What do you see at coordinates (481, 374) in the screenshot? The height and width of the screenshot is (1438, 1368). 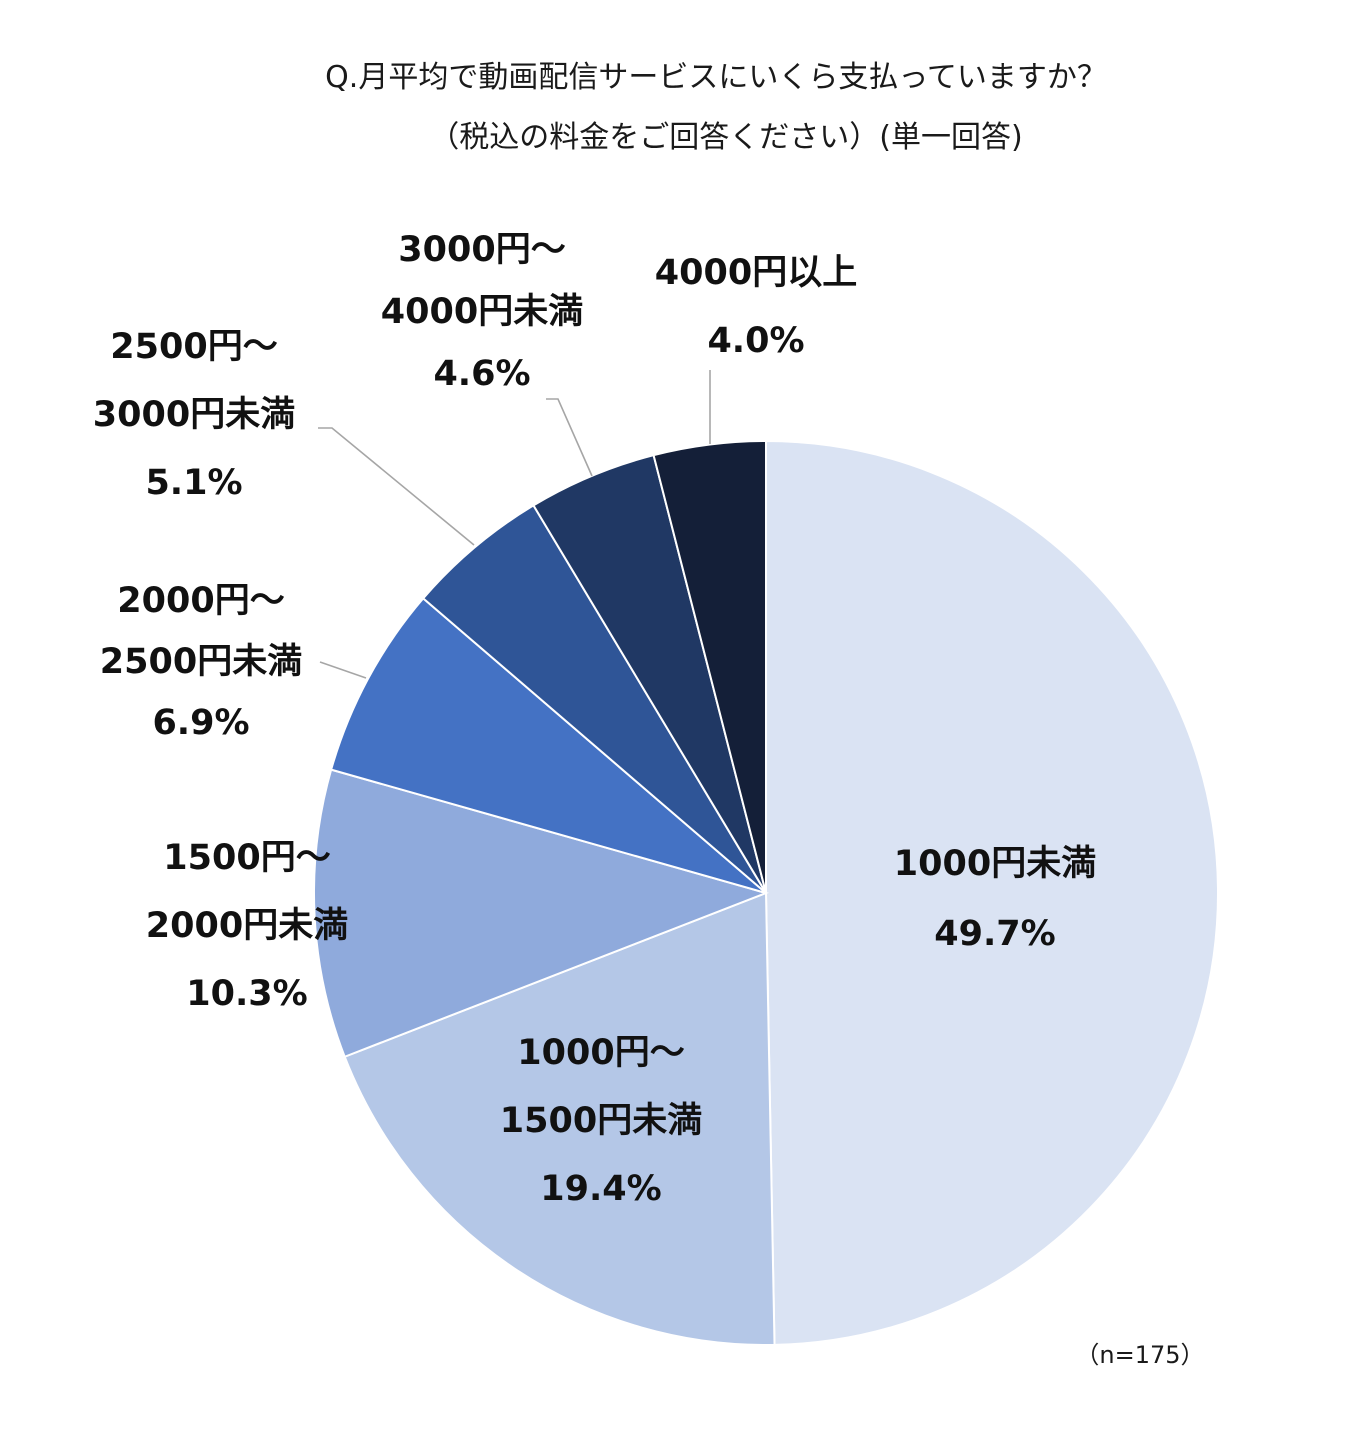 I see `slice-percent-6: 4.6%` at bounding box center [481, 374].